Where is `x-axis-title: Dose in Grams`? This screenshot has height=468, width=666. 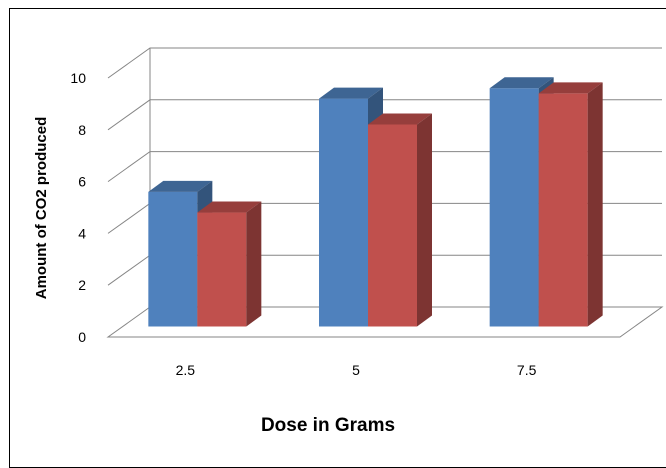
x-axis-title: Dose in Grams is located at coordinates (328, 424).